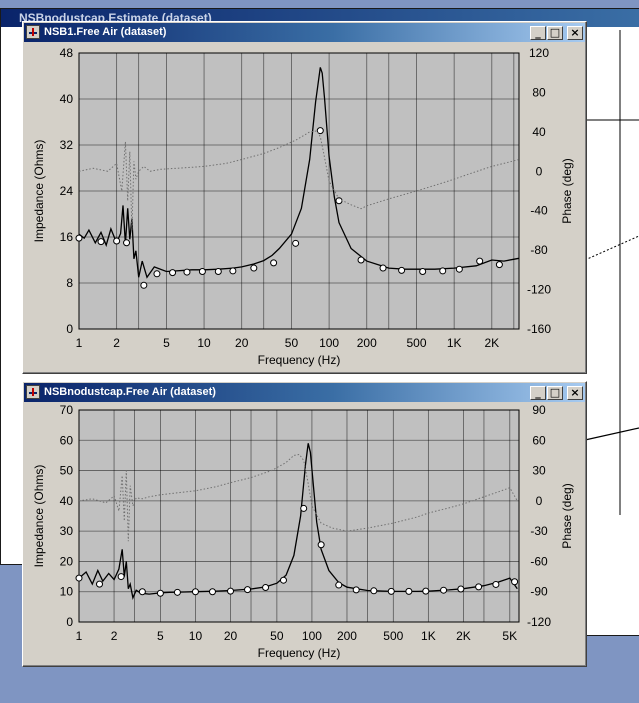 The height and width of the screenshot is (703, 639). What do you see at coordinates (509, 636) in the screenshot?
I see `x-tick-label: 5K` at bounding box center [509, 636].